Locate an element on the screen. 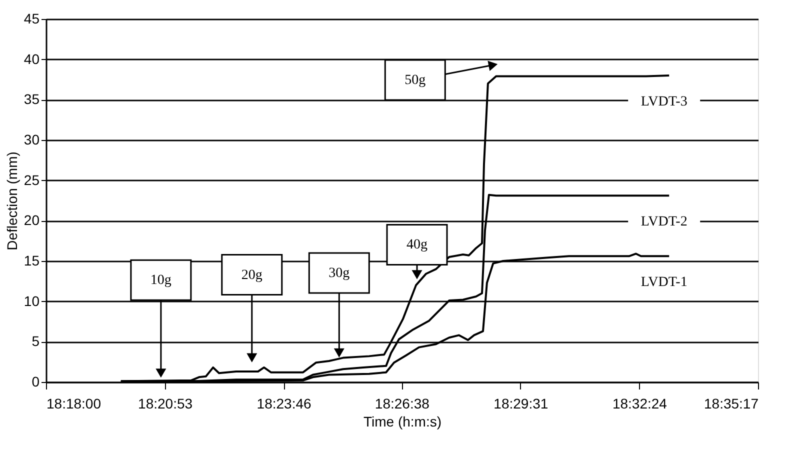 Image resolution: width=795 pixels, height=461 pixels. annotation: 30g is located at coordinates (339, 273).